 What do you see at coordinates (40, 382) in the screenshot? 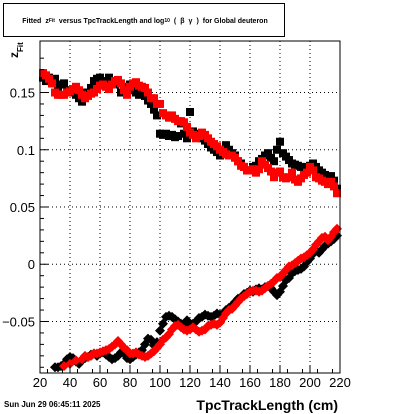
I see `x-tick-label: 20` at bounding box center [40, 382].